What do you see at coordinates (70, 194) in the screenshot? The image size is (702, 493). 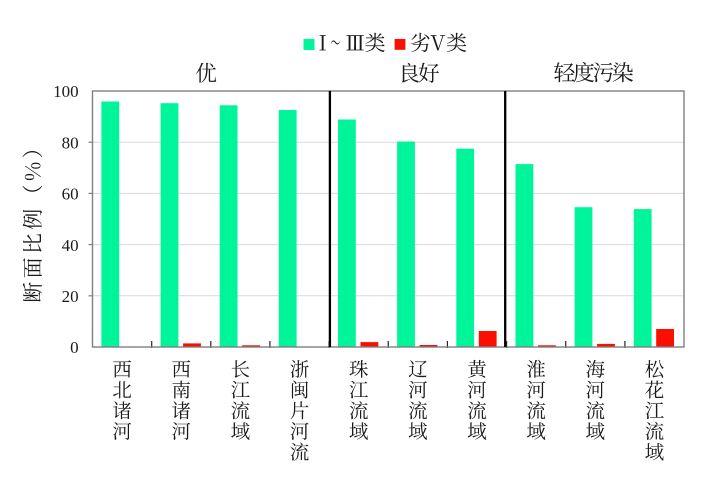 I see `svg-text: 60` at bounding box center [70, 194].